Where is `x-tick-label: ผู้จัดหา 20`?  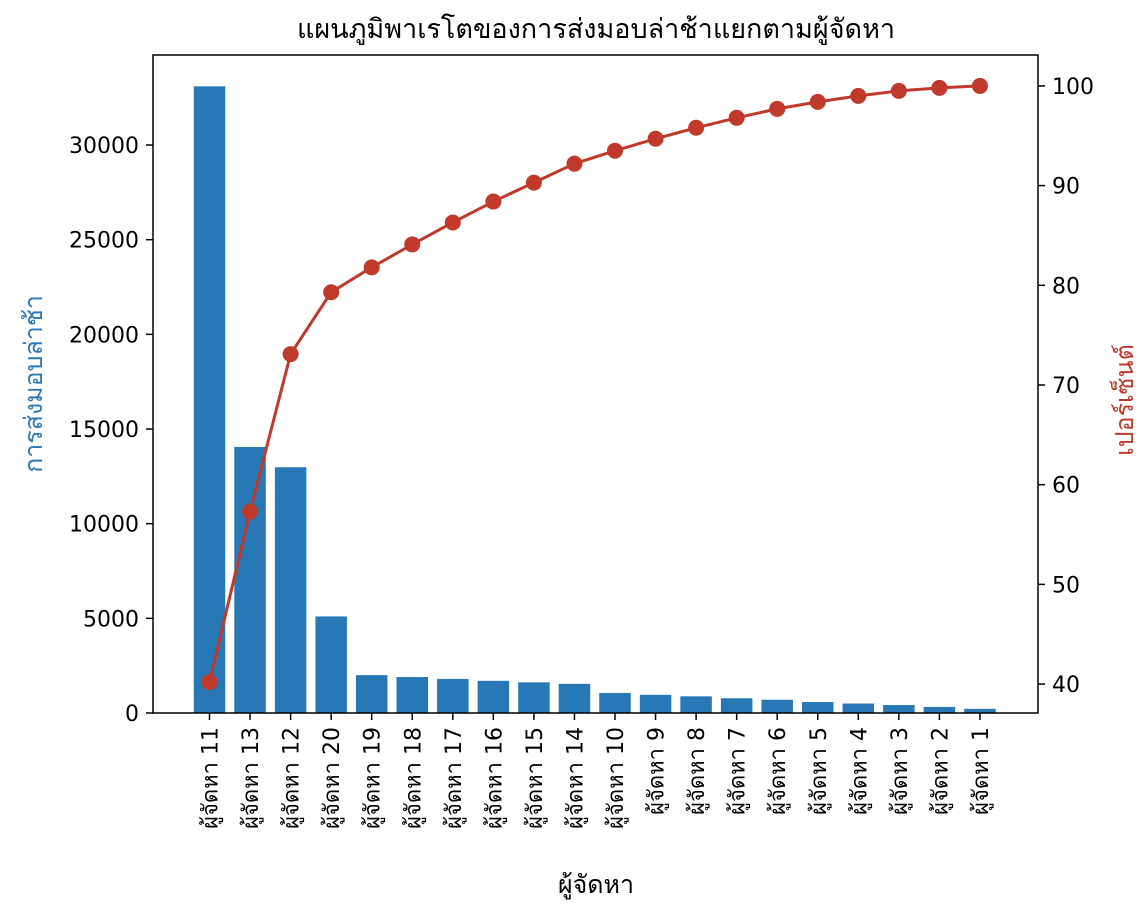 x-tick-label: ผู้จัดหา 20 is located at coordinates (332, 778).